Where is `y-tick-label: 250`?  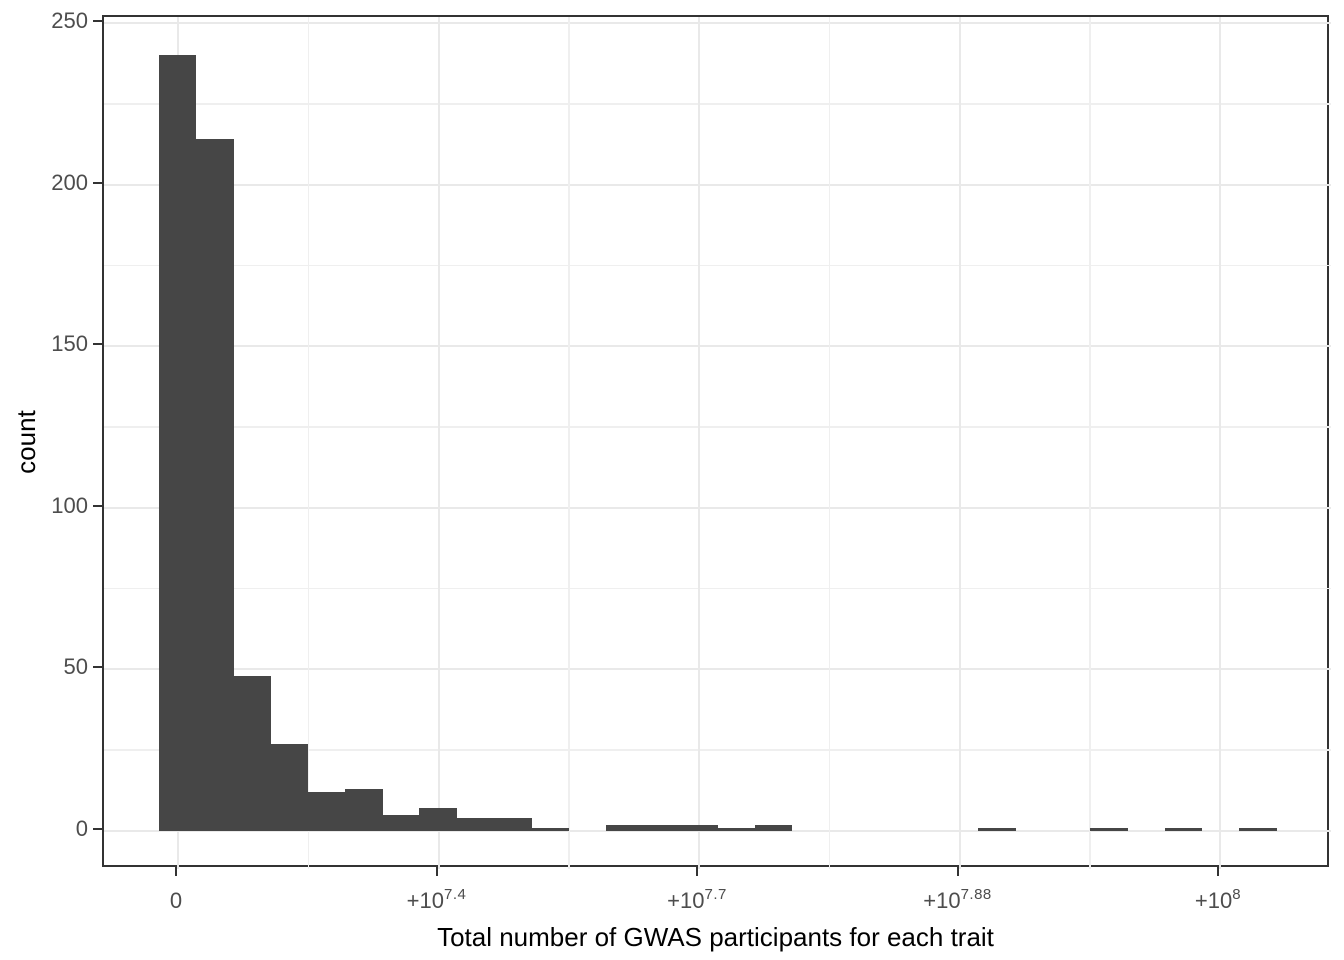
y-tick-label: 250 is located at coordinates (69, 20).